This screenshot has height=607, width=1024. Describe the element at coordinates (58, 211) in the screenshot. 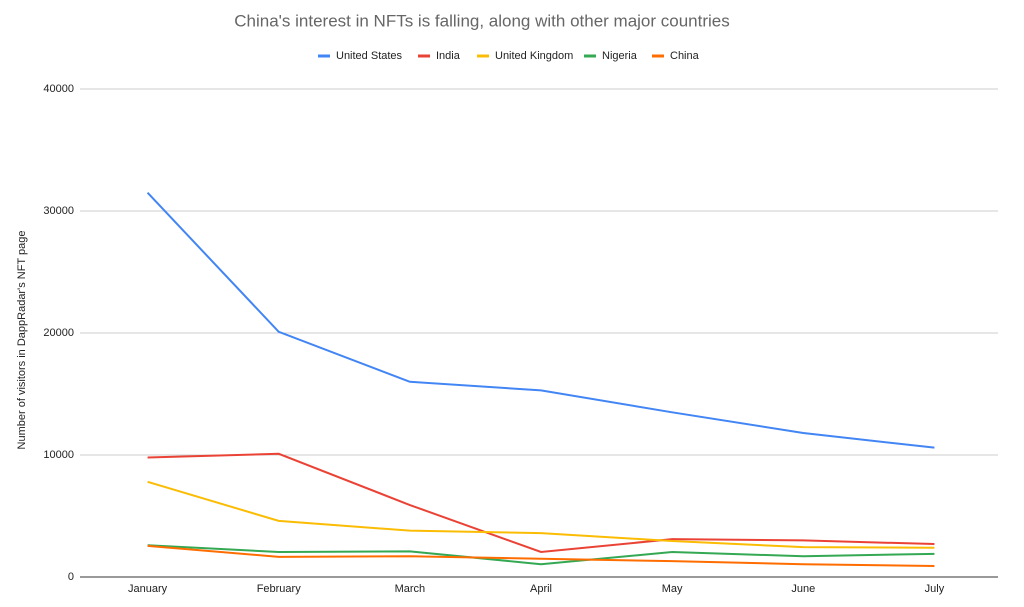

I see `y-tick-label: 30000` at that location.